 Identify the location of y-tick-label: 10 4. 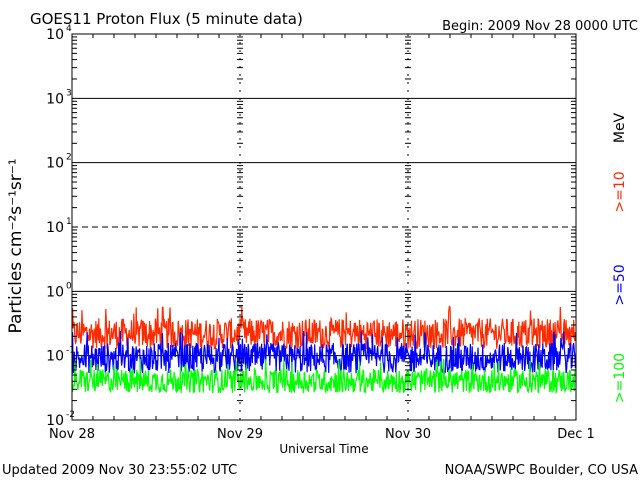
(59, 33).